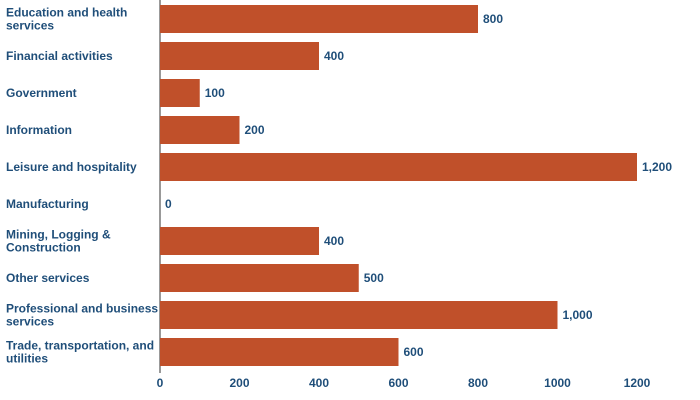 This screenshot has height=400, width=700. I want to click on x-tick-label-1200: 1200, so click(637, 383).